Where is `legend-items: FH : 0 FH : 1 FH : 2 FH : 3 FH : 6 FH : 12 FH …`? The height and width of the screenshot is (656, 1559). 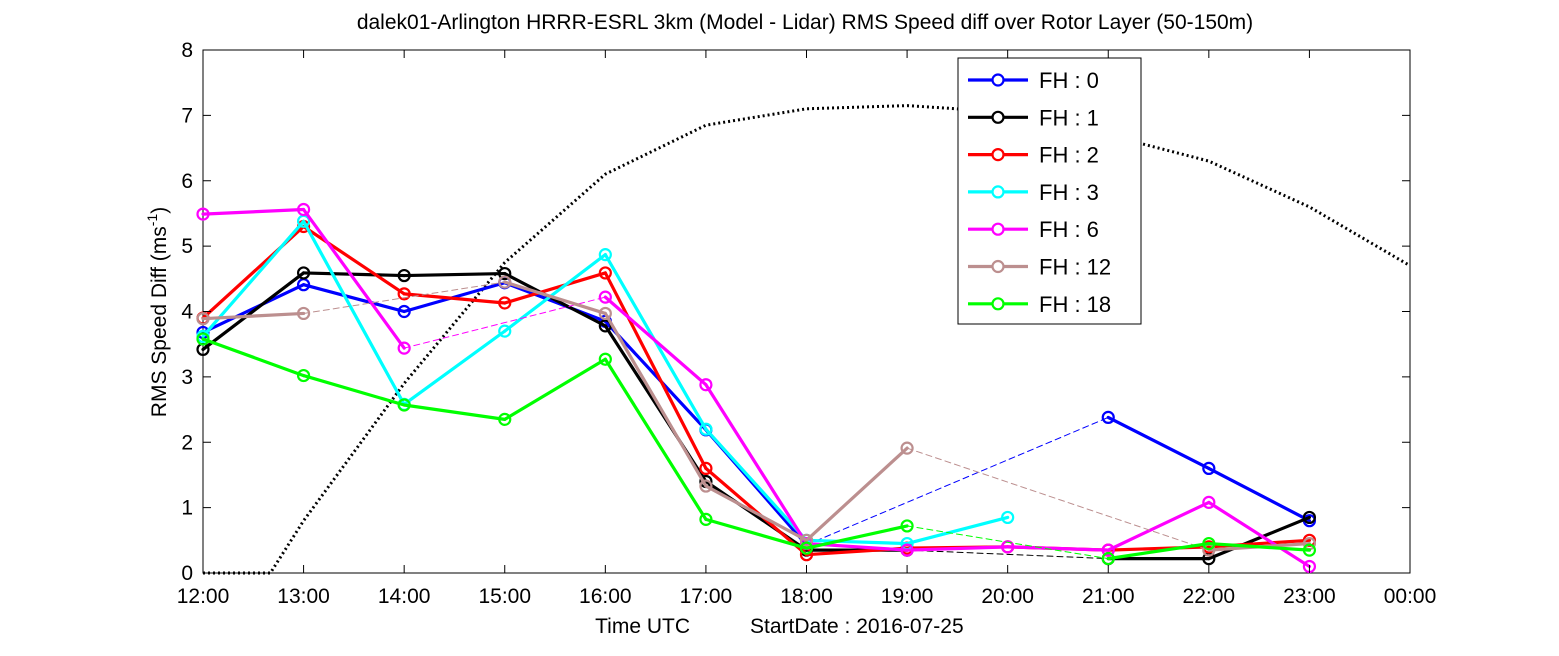 legend-items: FH : 0 FH : 1 FH : 2 FH : 3 FH : 6 FH : 12 FH … is located at coordinates (1039, 192).